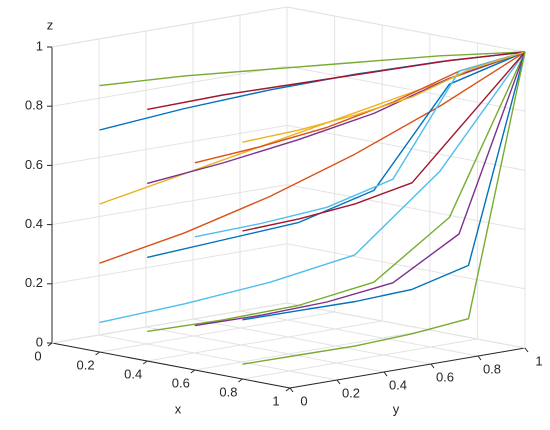 The height and width of the screenshot is (430, 550). What do you see at coordinates (86, 364) in the screenshot?
I see `x-tick-label: 0.2` at bounding box center [86, 364].